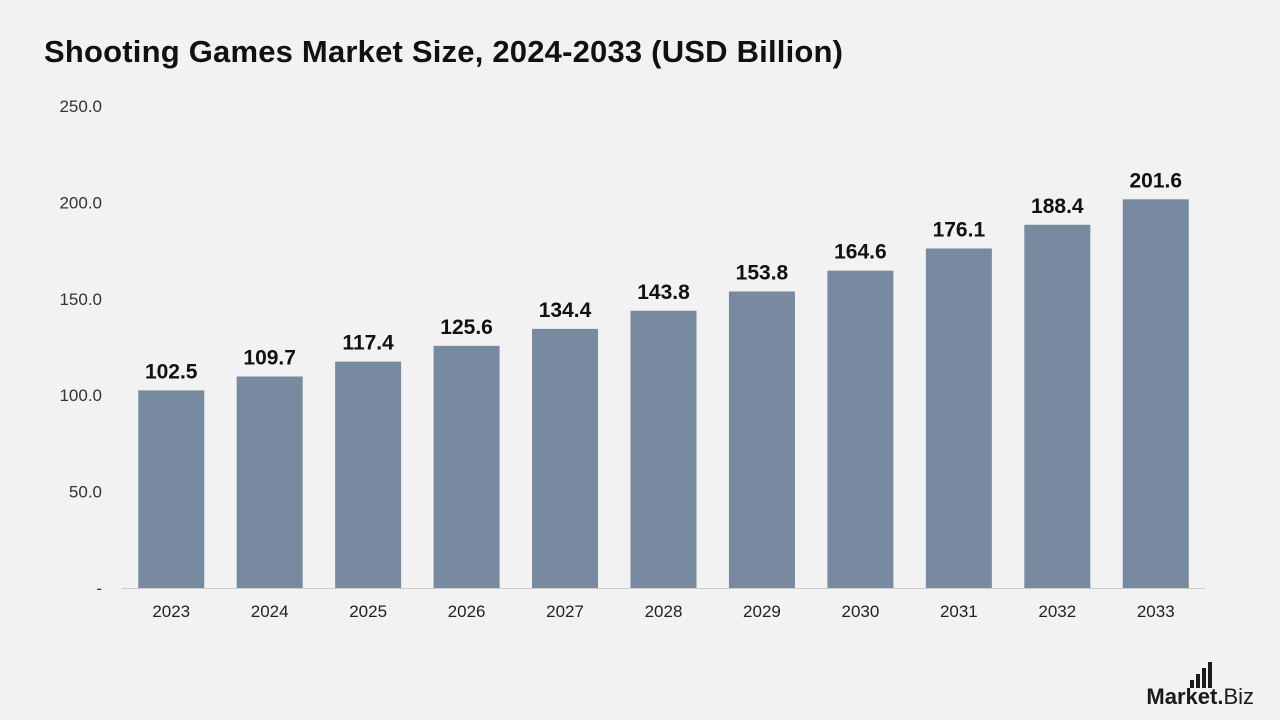 The image size is (1280, 720). What do you see at coordinates (368, 343) in the screenshot?
I see `data-label-2025: 117.4` at bounding box center [368, 343].